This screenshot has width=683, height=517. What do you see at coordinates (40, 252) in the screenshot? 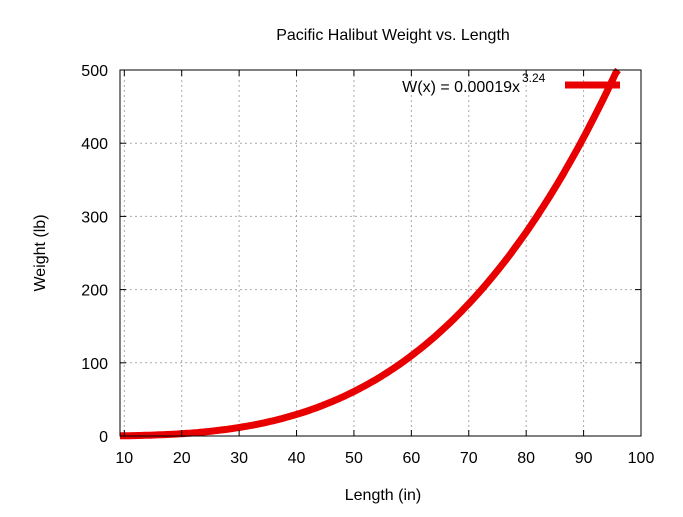
I see `y-axis-label: Weight (lb)` at bounding box center [40, 252].